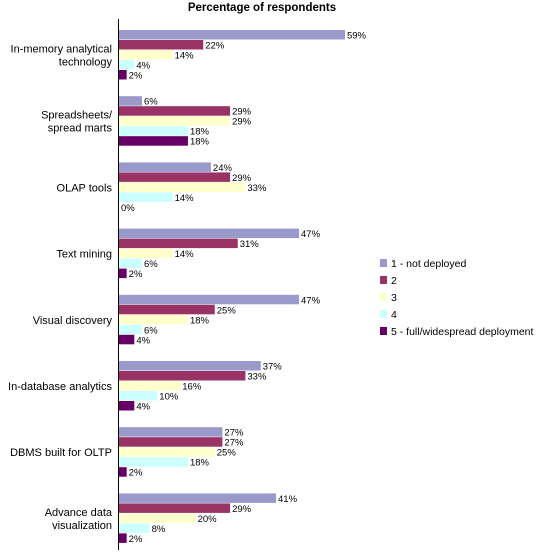 This screenshot has width=546, height=552. What do you see at coordinates (77, 122) in the screenshot?
I see `category-label: Spreadsheets/spread marts` at bounding box center [77, 122].